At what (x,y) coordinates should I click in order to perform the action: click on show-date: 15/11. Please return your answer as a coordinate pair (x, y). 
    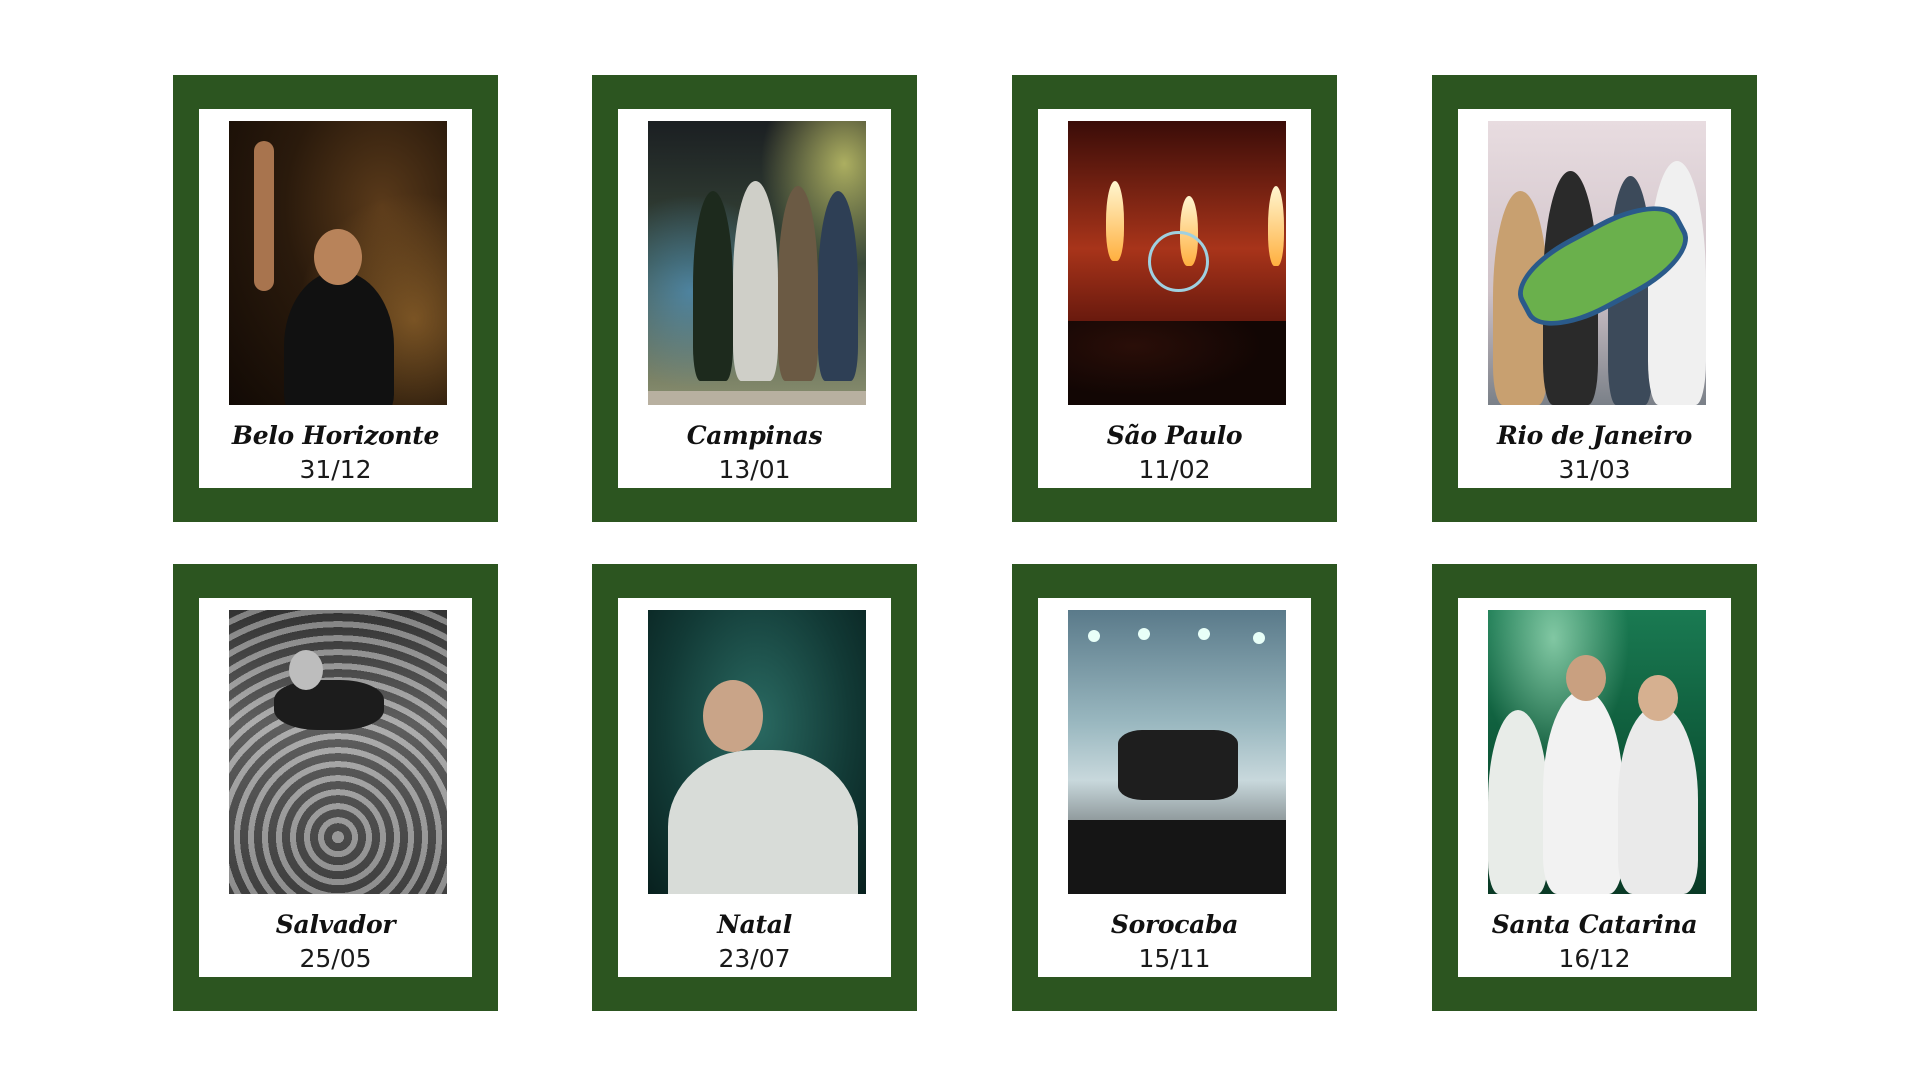
    Looking at the image, I should click on (1174, 958).